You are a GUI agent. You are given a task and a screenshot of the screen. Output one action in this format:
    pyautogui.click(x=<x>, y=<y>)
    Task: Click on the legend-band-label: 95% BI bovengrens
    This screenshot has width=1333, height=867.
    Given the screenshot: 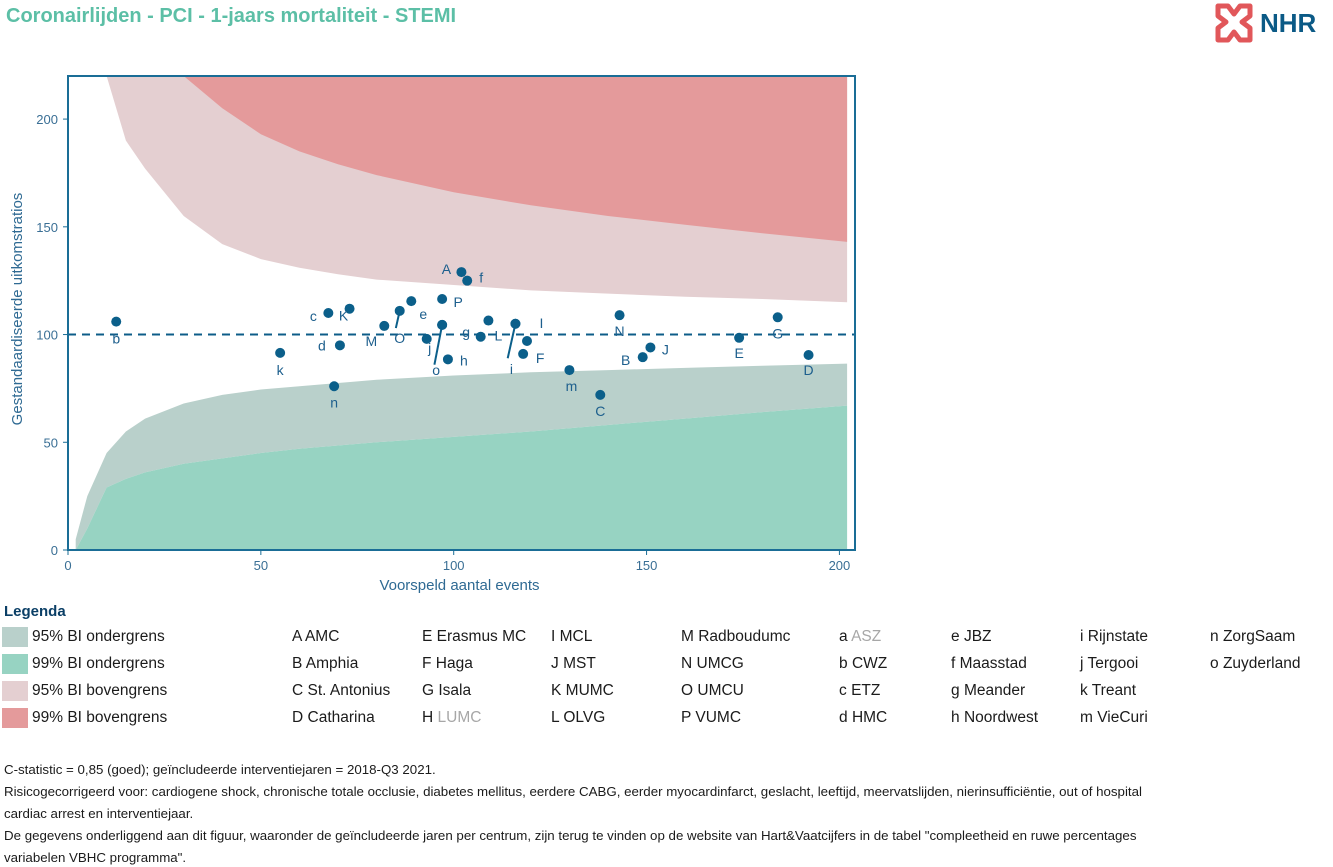 What is the action you would take?
    pyautogui.click(x=100, y=690)
    